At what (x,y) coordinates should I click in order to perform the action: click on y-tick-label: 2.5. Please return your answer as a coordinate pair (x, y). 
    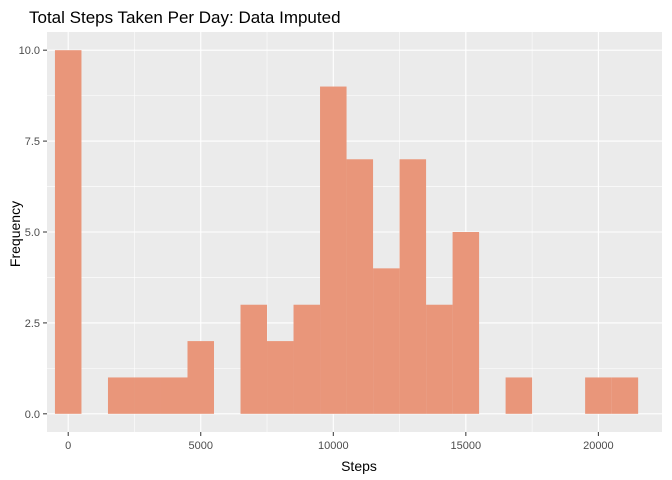
    Looking at the image, I should click on (32, 324).